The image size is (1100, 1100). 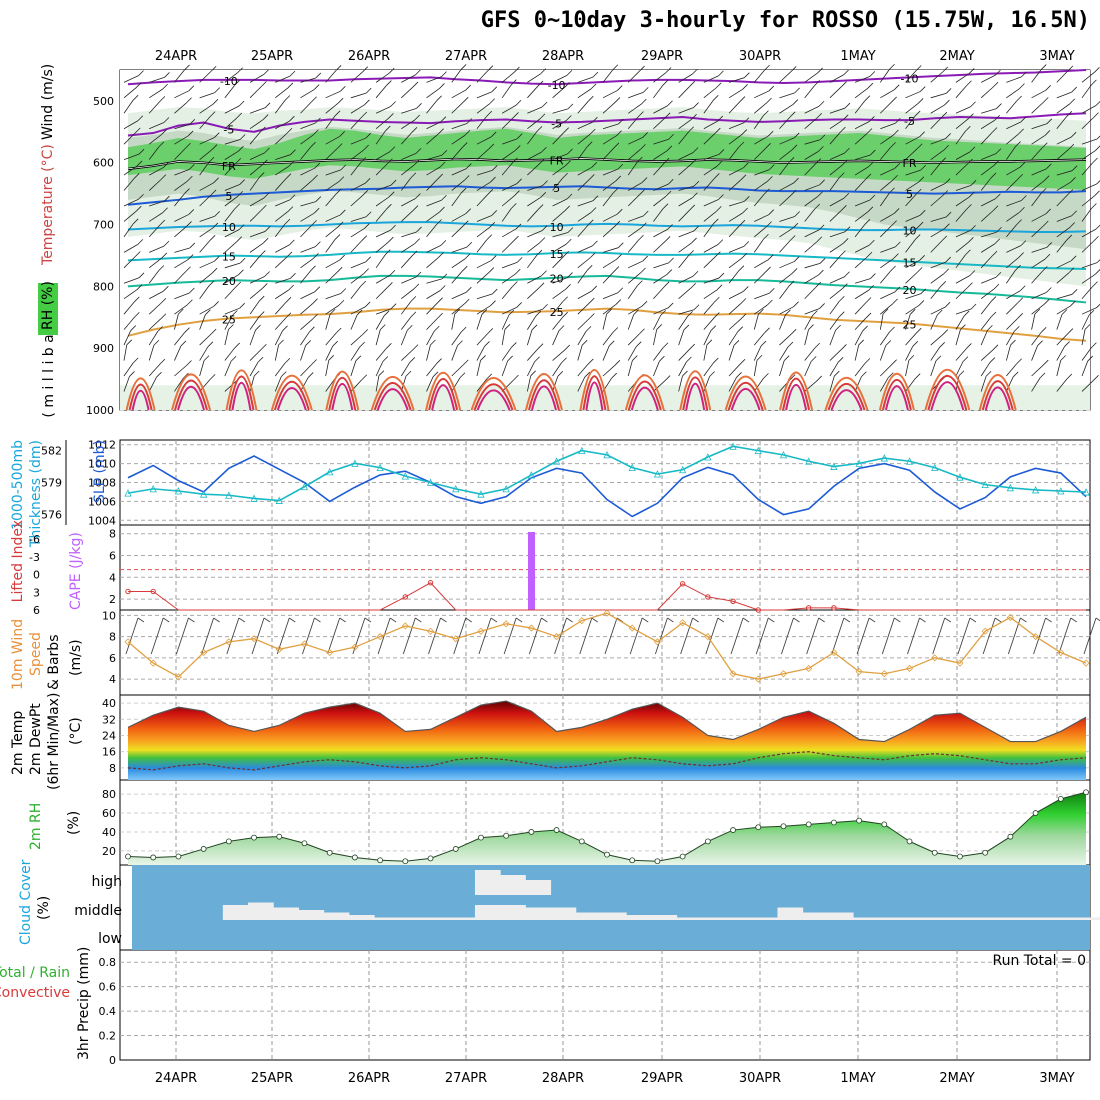 I want to click on temp-tick-label: 16, so click(x=109, y=752).